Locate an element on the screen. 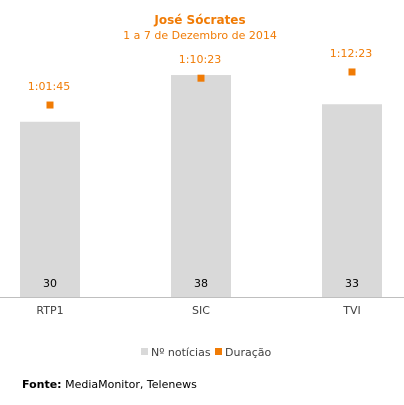 Image resolution: width=404 pixels, height=405 pixels. source-note: Fonte: MediaMonitor, Telenews is located at coordinates (109, 384).